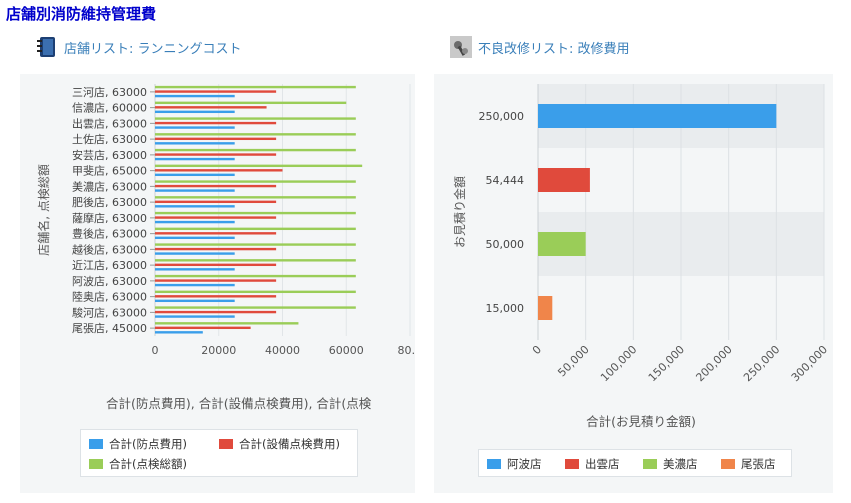  Describe the element at coordinates (109, 312) in the screenshot. I see `y-tick-label: 駿河店, 63000` at that location.